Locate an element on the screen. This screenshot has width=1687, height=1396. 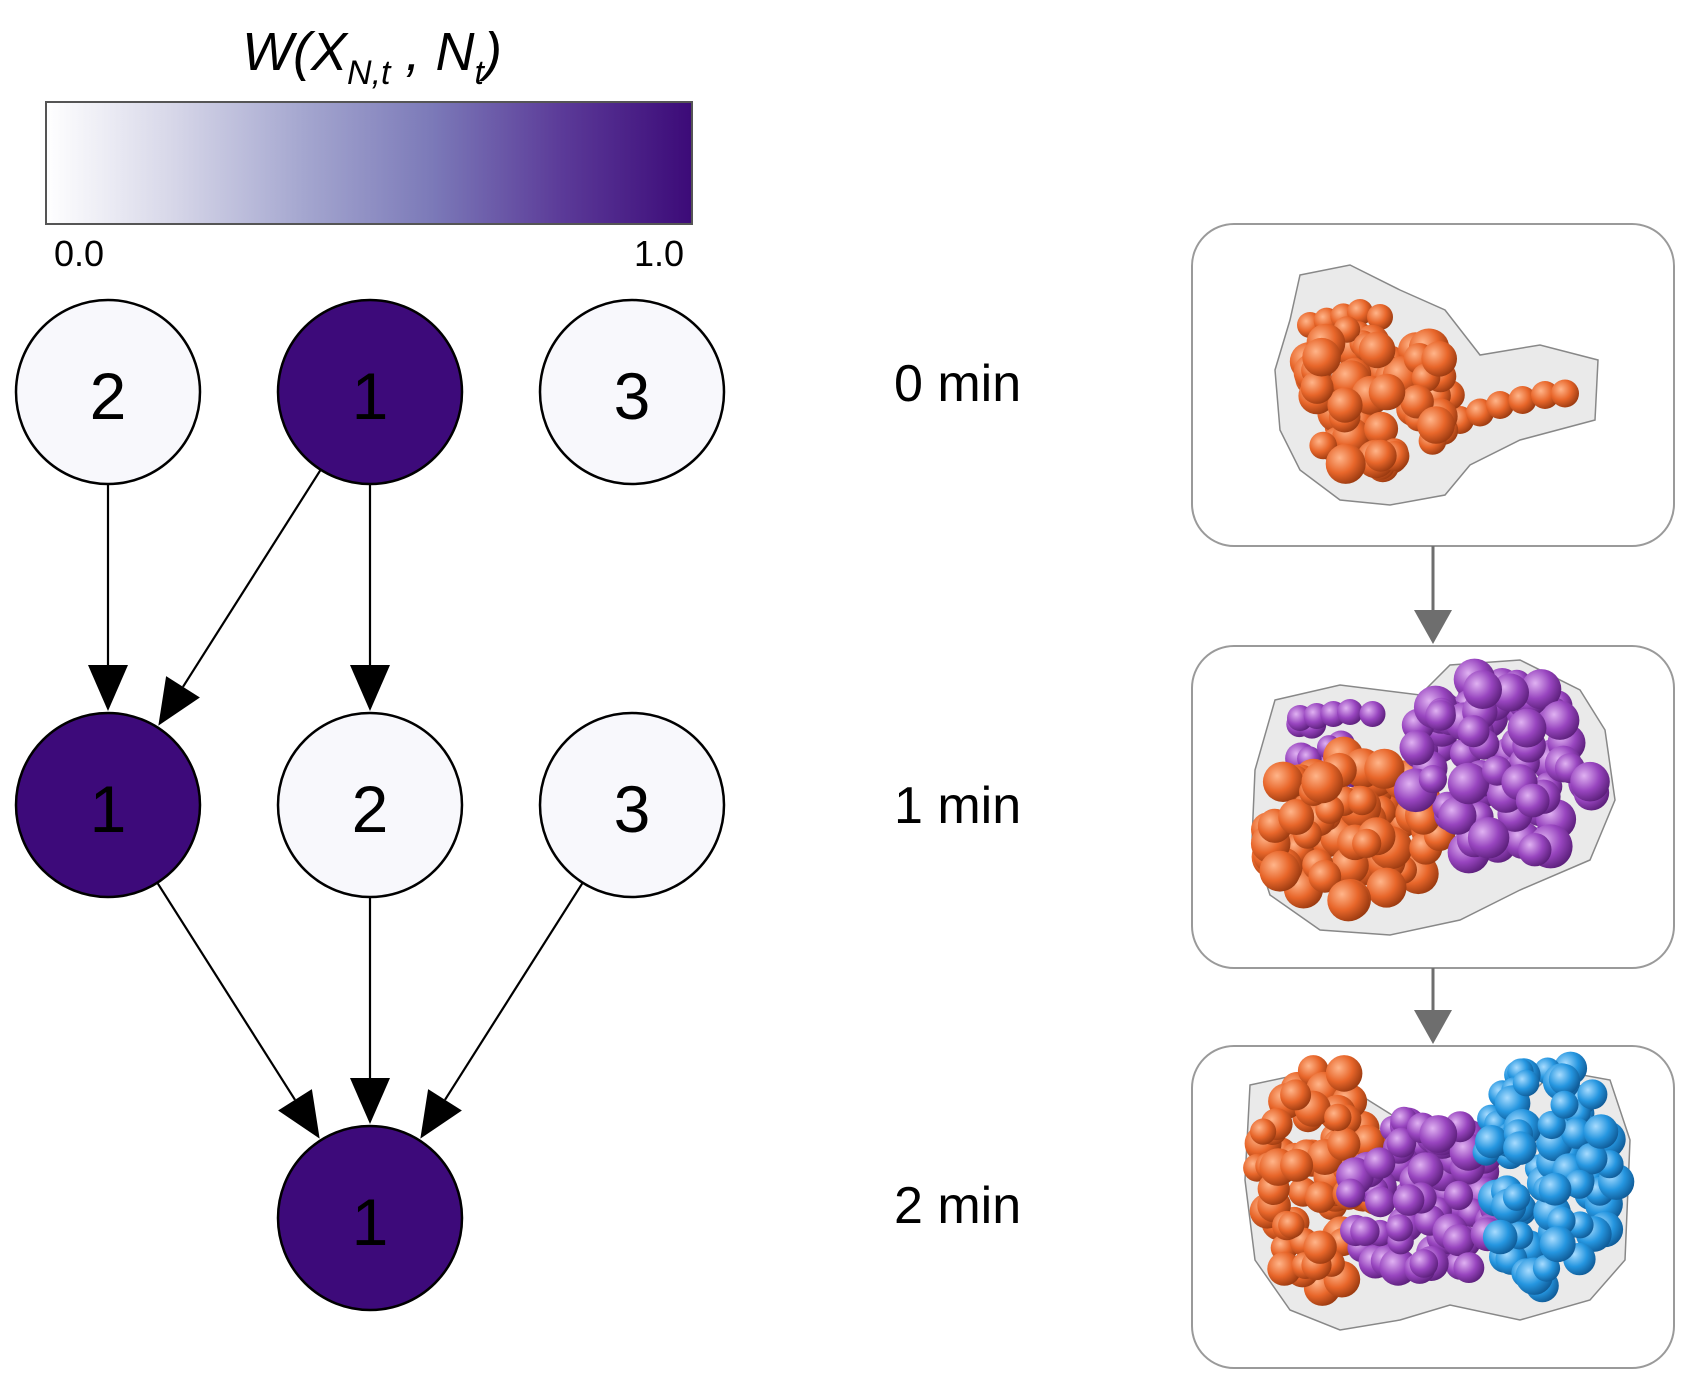
graph-edges is located at coordinates (336, 804).